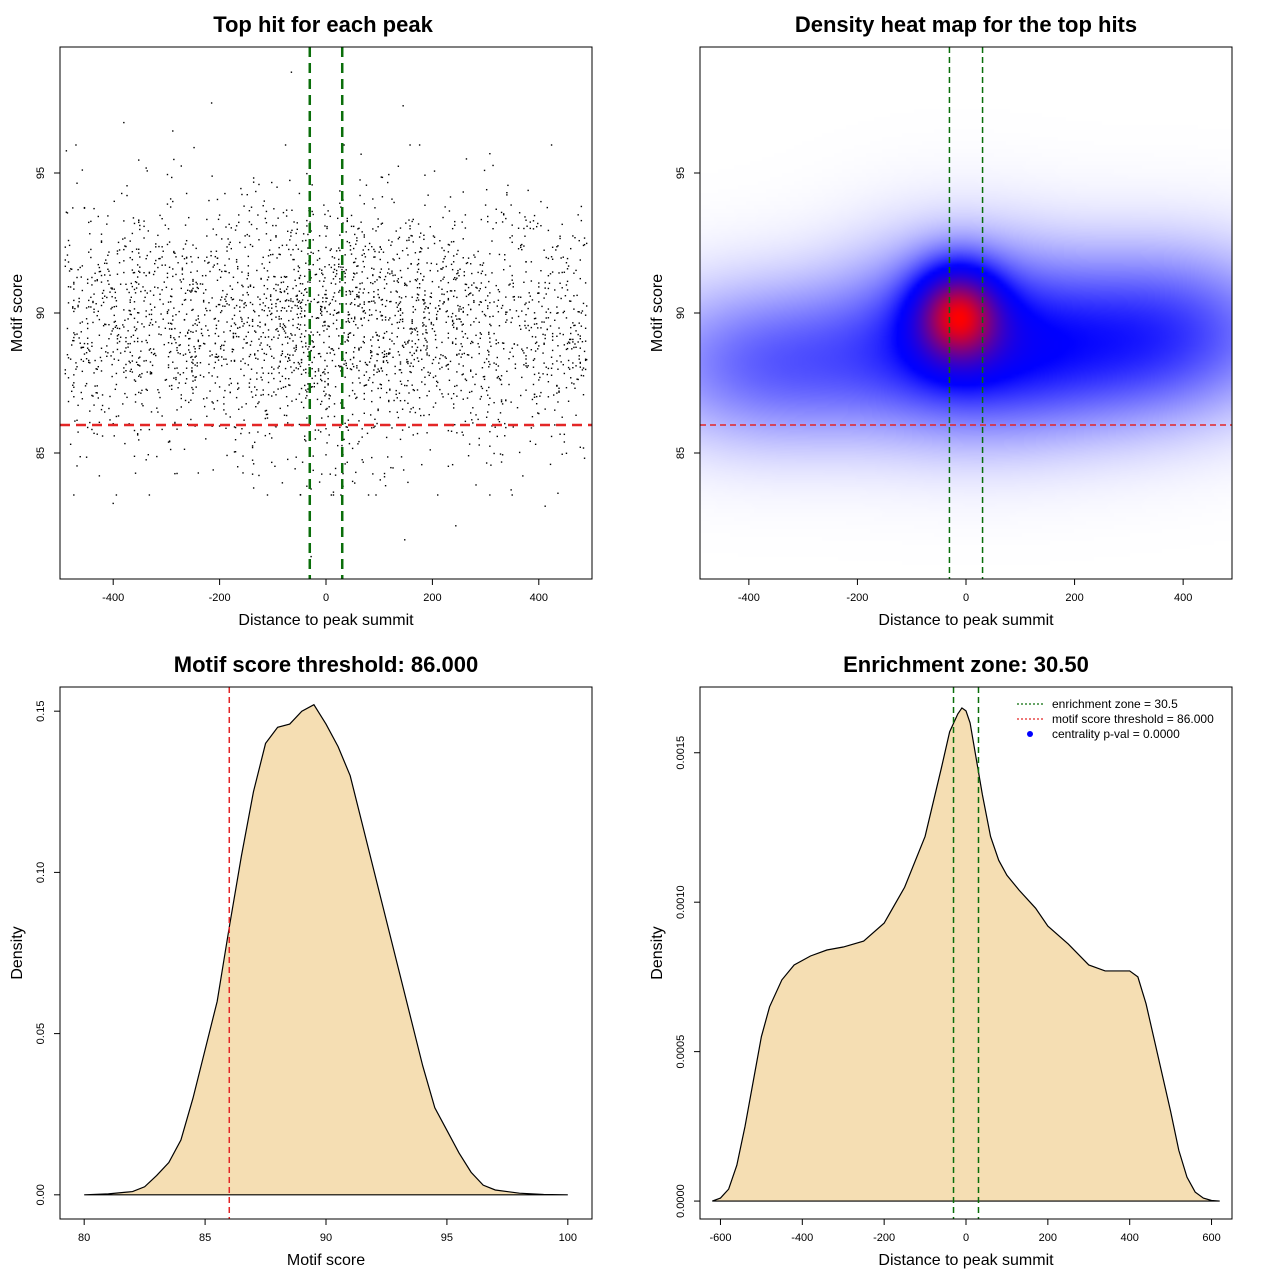  I want to click on score-density-y-axis-label: Density, so click(17, 952).